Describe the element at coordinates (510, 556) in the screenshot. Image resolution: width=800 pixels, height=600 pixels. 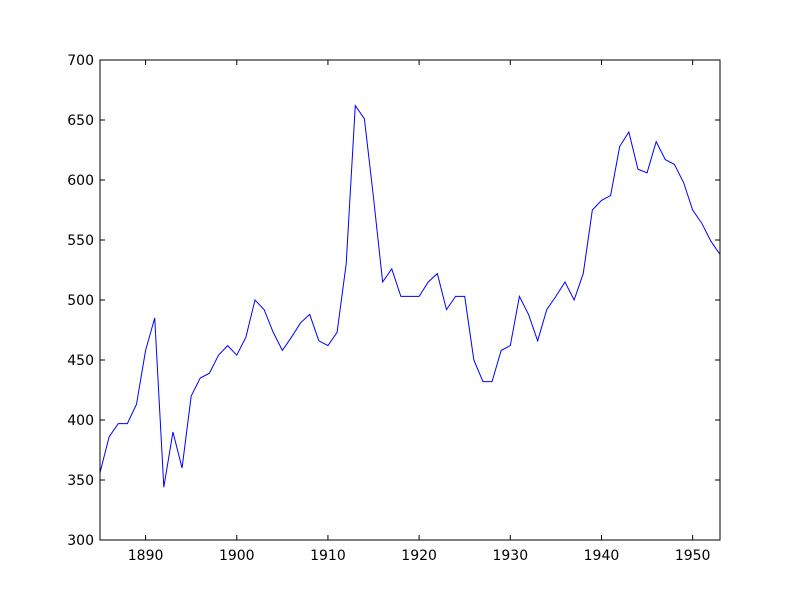
I see `x-tick-label: 1930` at that location.